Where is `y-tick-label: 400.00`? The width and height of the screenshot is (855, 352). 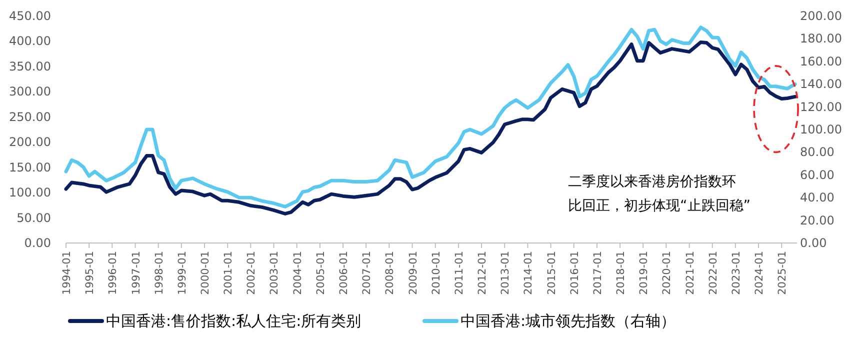
y-tick-label: 400.00 is located at coordinates (30, 41).